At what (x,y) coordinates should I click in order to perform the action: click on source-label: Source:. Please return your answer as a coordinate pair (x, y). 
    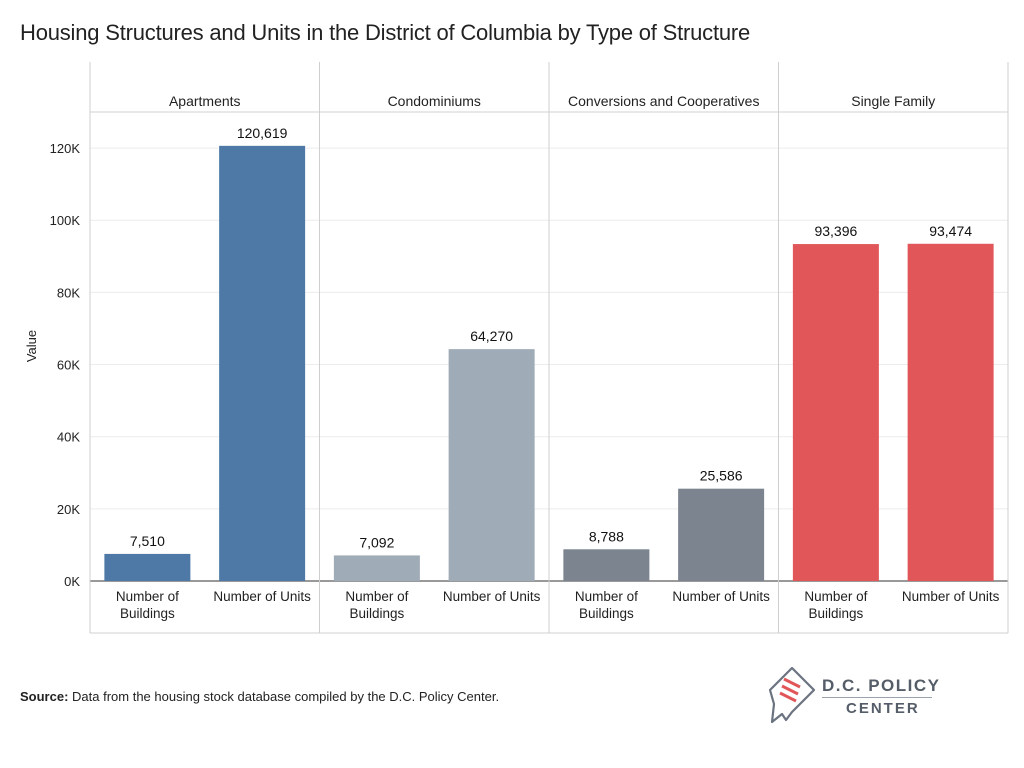
    Looking at the image, I should click on (44, 696).